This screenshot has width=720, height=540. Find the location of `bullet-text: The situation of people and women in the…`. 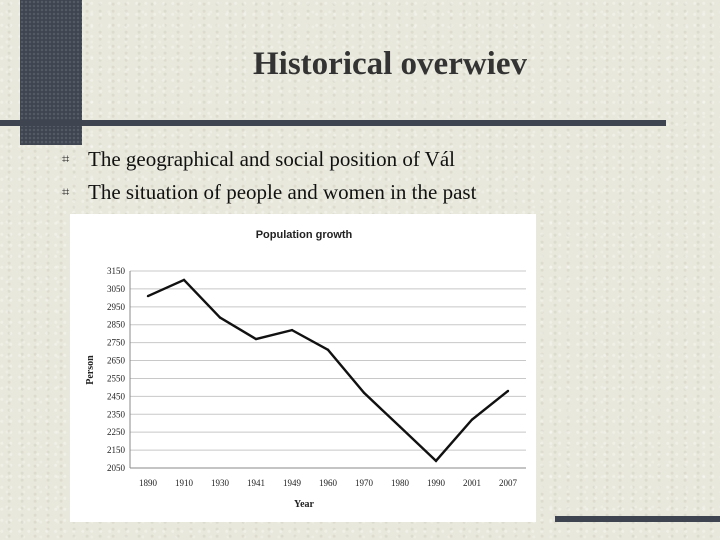

bullet-text: The situation of people and women in the… is located at coordinates (282, 192).